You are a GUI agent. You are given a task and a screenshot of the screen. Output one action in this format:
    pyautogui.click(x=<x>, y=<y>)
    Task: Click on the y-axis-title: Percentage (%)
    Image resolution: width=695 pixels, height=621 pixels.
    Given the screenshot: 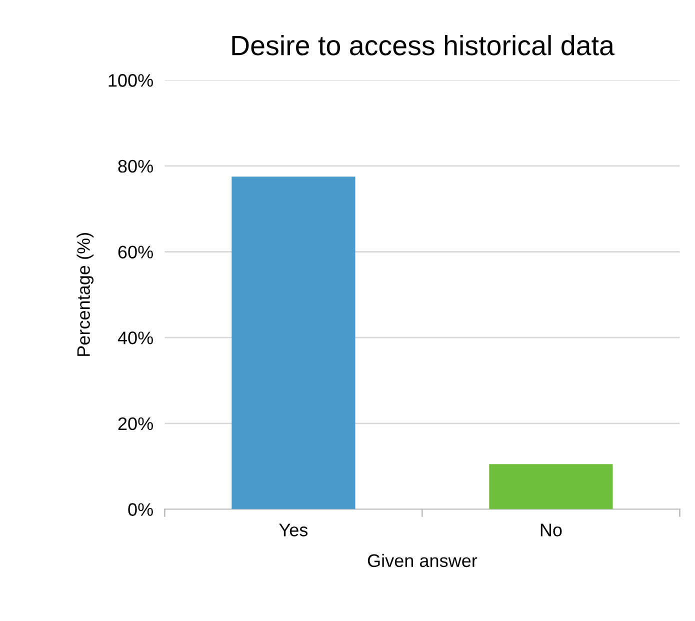 What is the action you would take?
    pyautogui.click(x=85, y=294)
    